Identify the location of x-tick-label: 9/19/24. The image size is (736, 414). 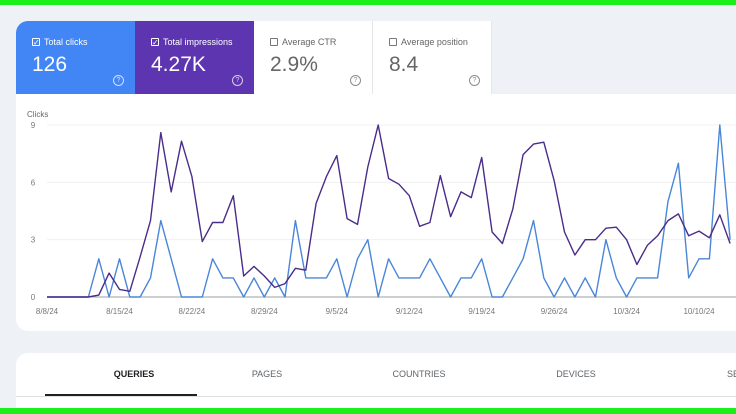
(481, 311).